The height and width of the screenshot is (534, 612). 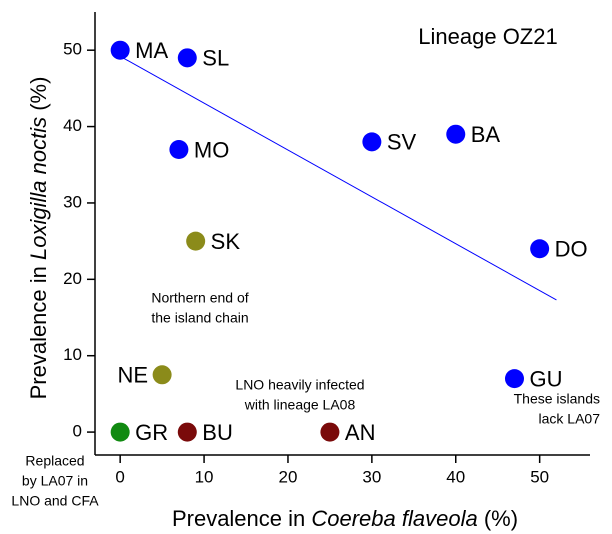 What do you see at coordinates (199, 318) in the screenshot?
I see `annotation: the island chain` at bounding box center [199, 318].